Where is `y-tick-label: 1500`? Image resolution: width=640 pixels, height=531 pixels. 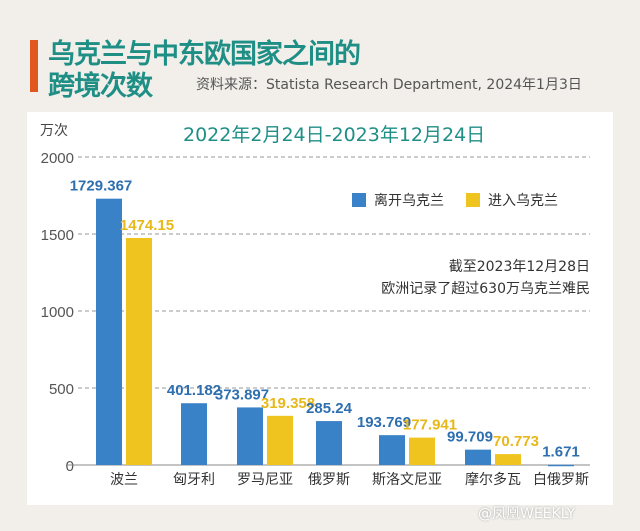 y-tick-label: 1500 is located at coordinates (57, 235).